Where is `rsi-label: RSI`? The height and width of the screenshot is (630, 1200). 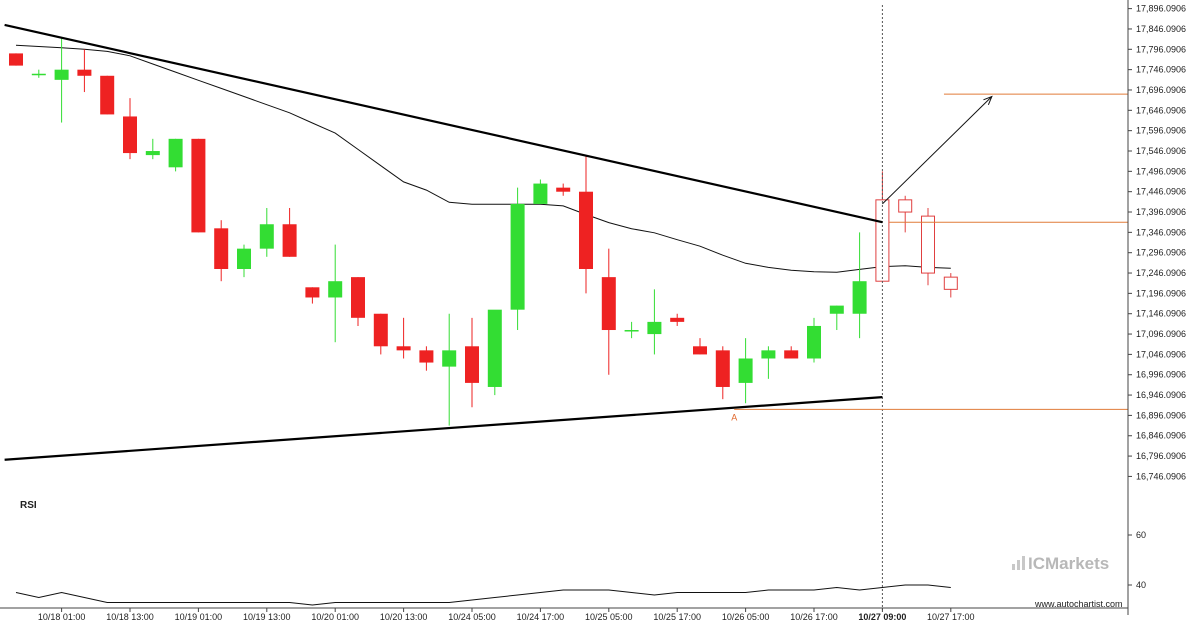 rsi-label: RSI is located at coordinates (28, 505).